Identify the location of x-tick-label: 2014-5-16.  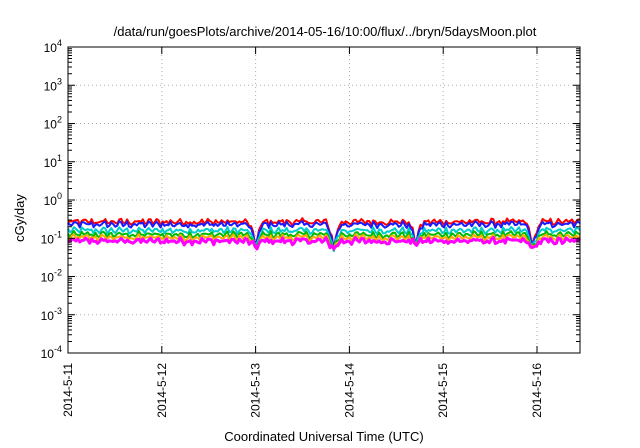
(537, 390).